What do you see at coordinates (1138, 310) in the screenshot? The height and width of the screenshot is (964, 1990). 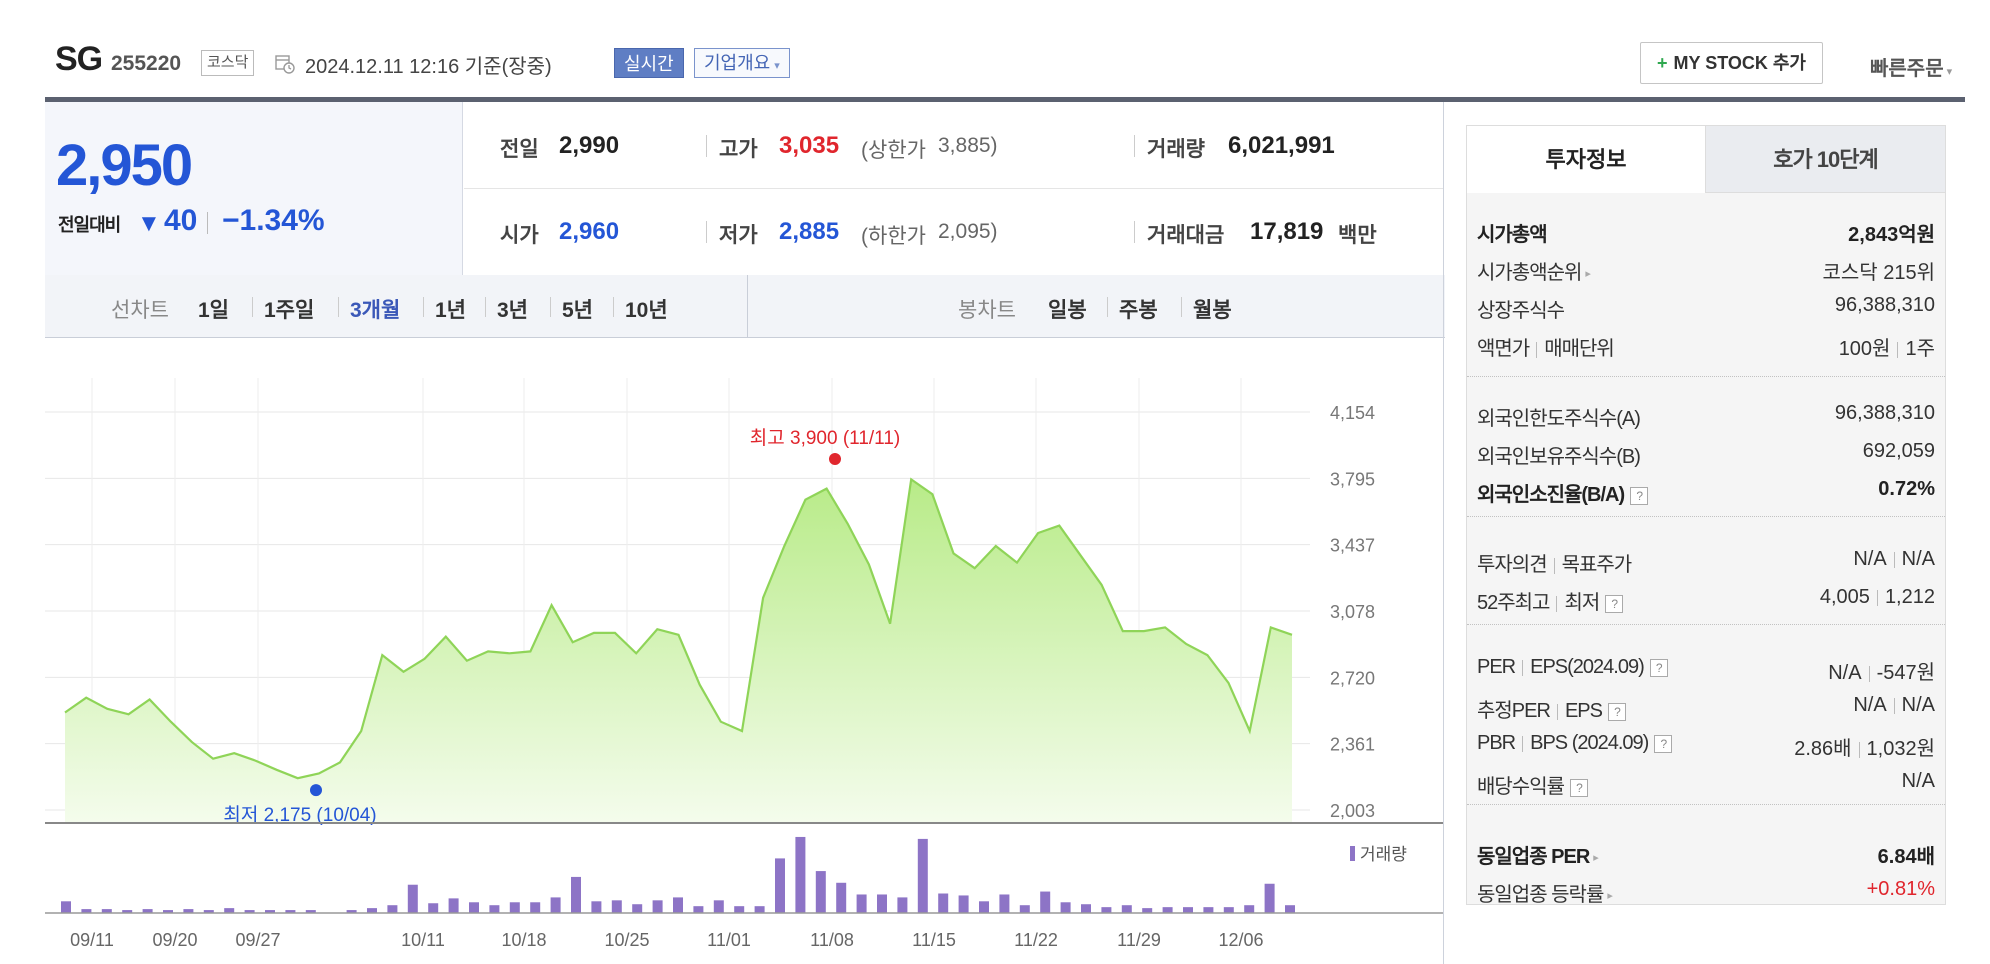 I see `candle-2: 주봉` at bounding box center [1138, 310].